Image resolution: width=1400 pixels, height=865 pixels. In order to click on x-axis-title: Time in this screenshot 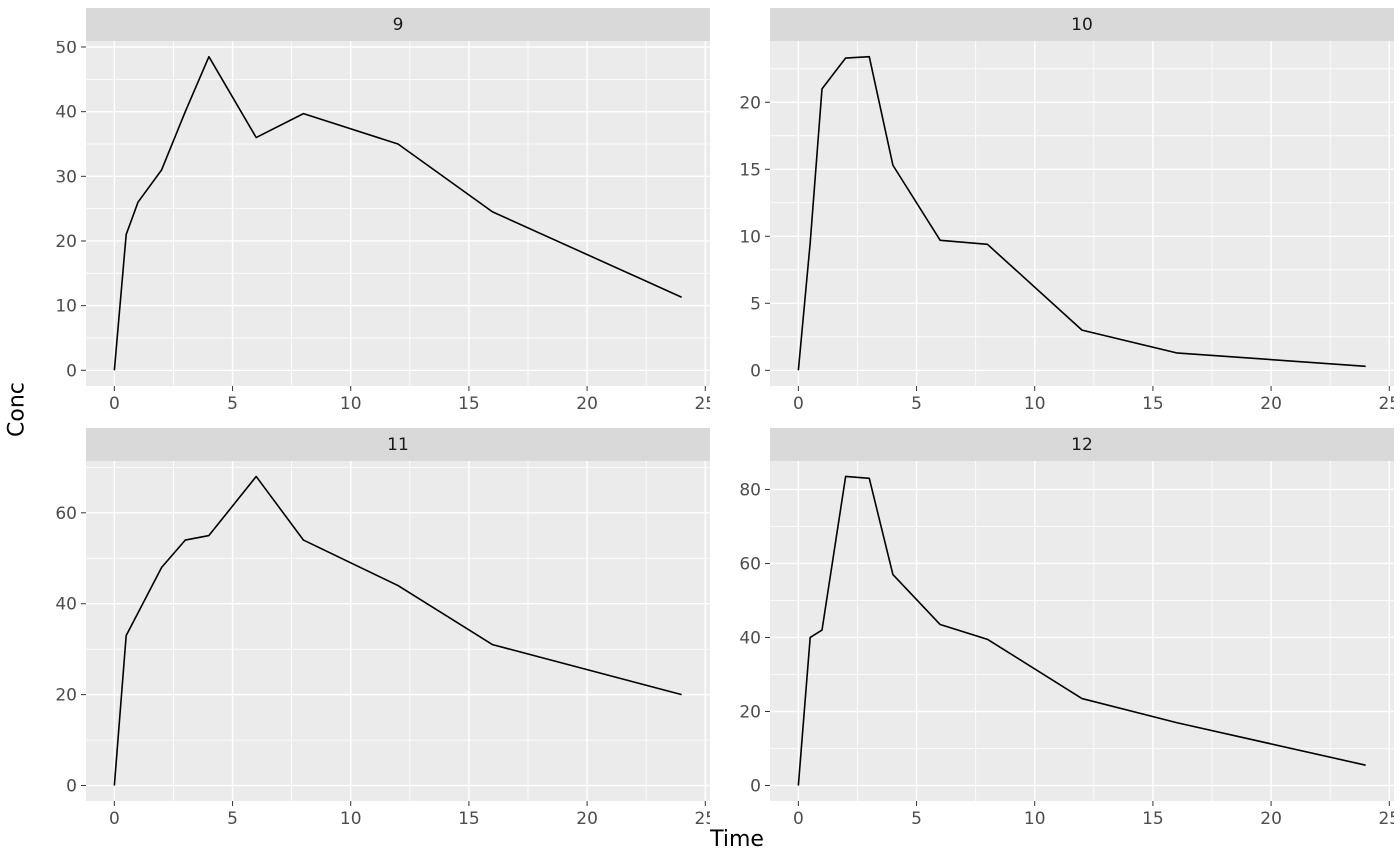, I will do `click(737, 839)`.